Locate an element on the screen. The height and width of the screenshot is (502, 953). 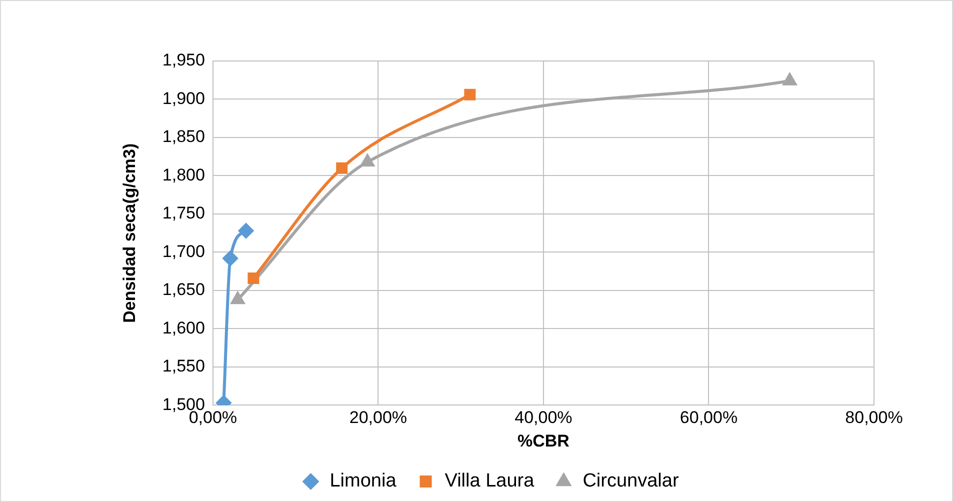
legend-label: Limonia is located at coordinates (363, 481).